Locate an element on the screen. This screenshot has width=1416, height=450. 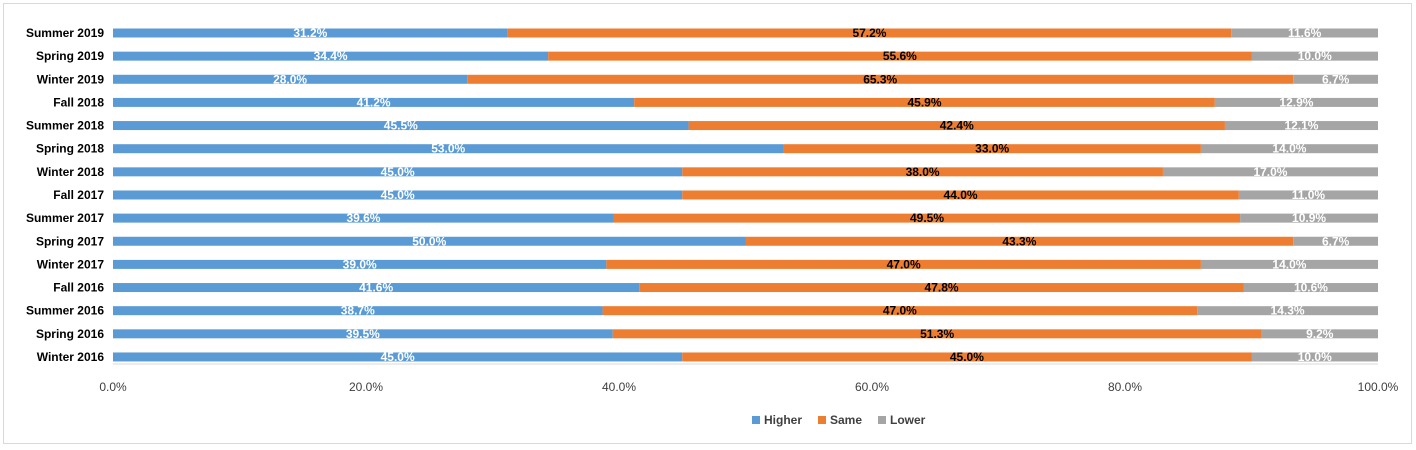
data-label-lower: 14.3% is located at coordinates (1288, 311).